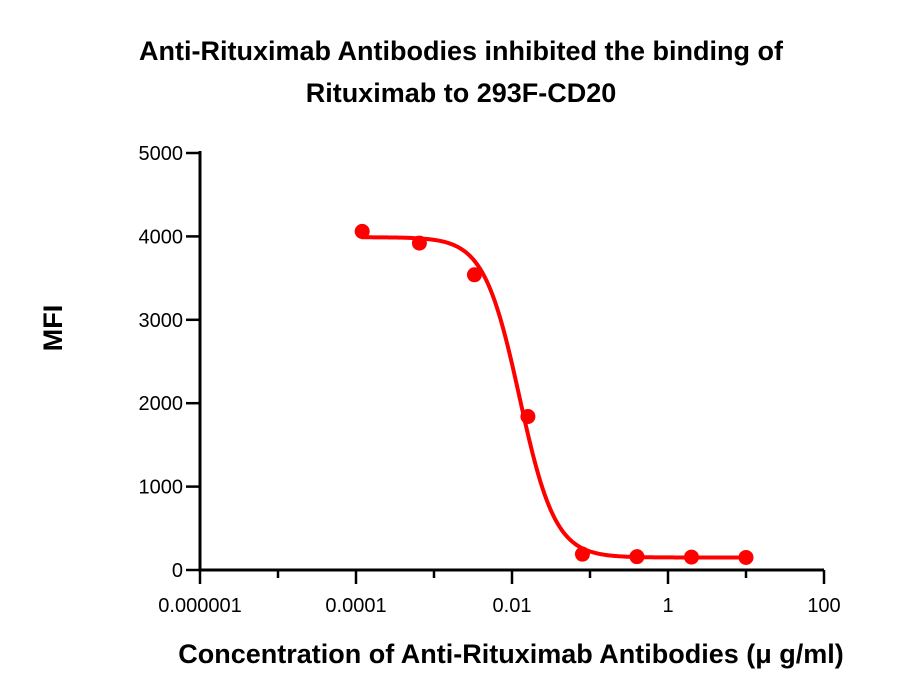  Describe the element at coordinates (161, 237) in the screenshot. I see `y-tick-label: 4000` at that location.